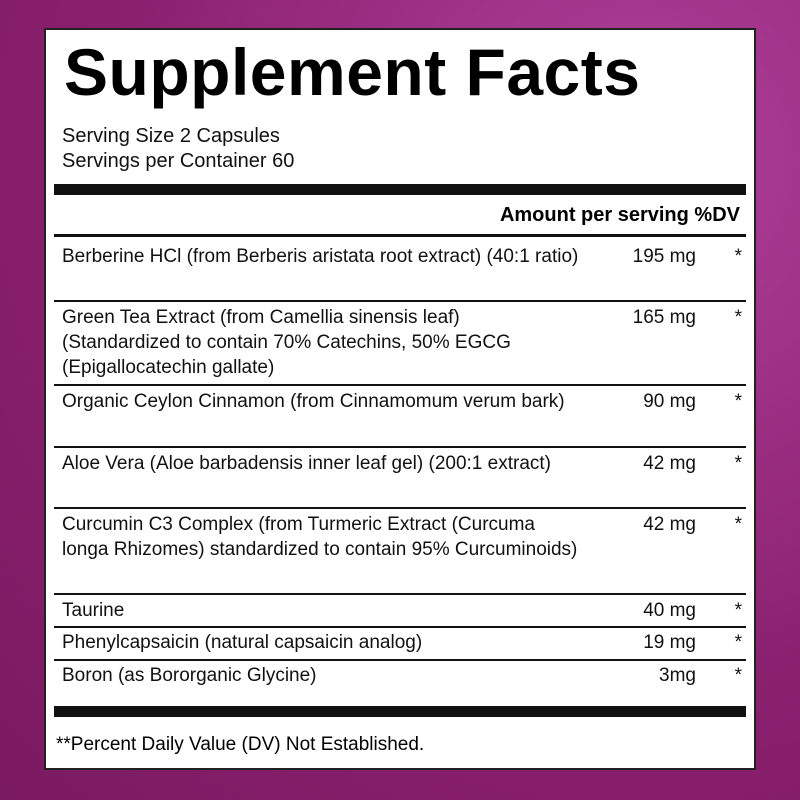 The width and height of the screenshot is (800, 800). What do you see at coordinates (619, 215) in the screenshot?
I see `column-header: Amount per serving %DV` at bounding box center [619, 215].